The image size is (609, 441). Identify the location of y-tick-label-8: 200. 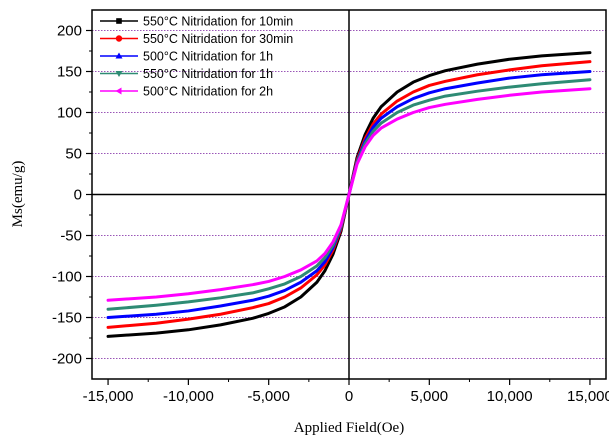
(69, 31).